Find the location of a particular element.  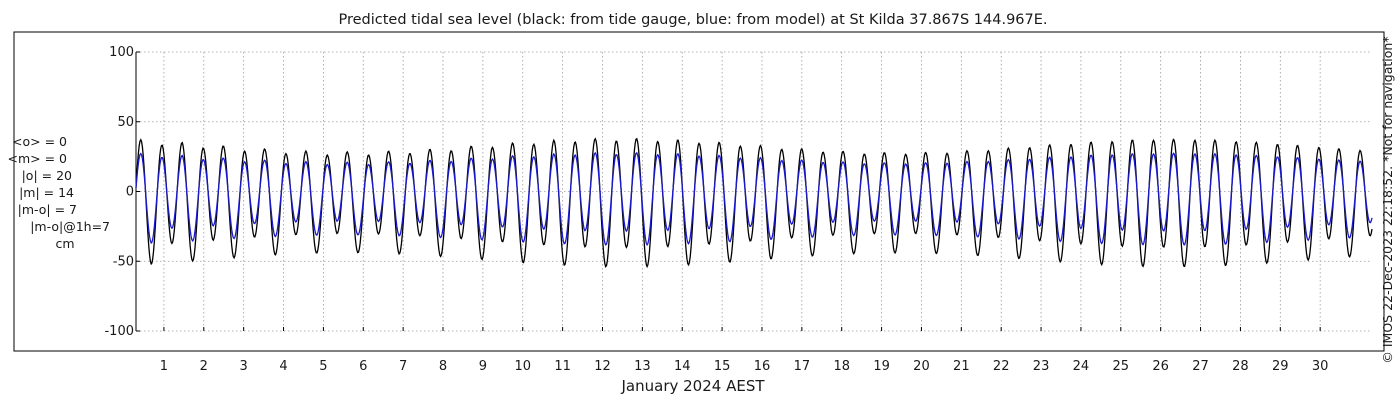

x-tick-label: 24 is located at coordinates (1081, 366).